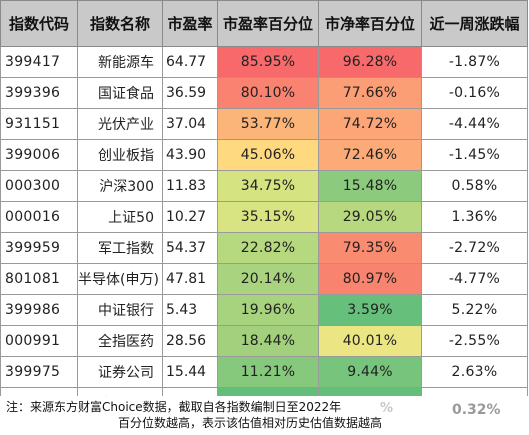 This screenshot has height=435, width=529. I want to click on index-code-cell: 801081, so click(39, 279).